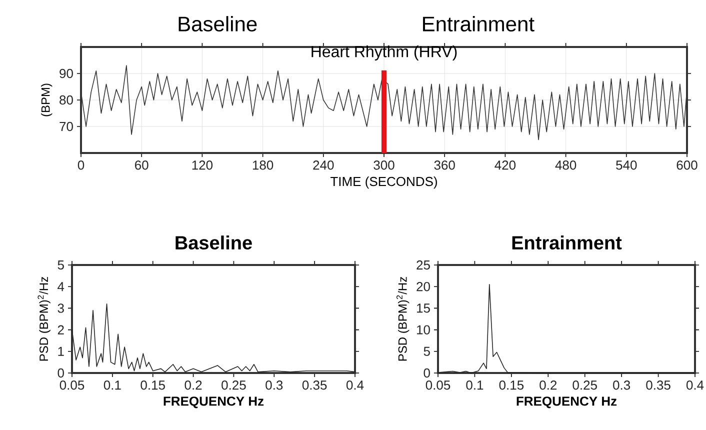 This screenshot has height=430, width=706. Describe the element at coordinates (383, 182) in the screenshot. I see `x-axis-title: TIME (SECONDS)` at that location.